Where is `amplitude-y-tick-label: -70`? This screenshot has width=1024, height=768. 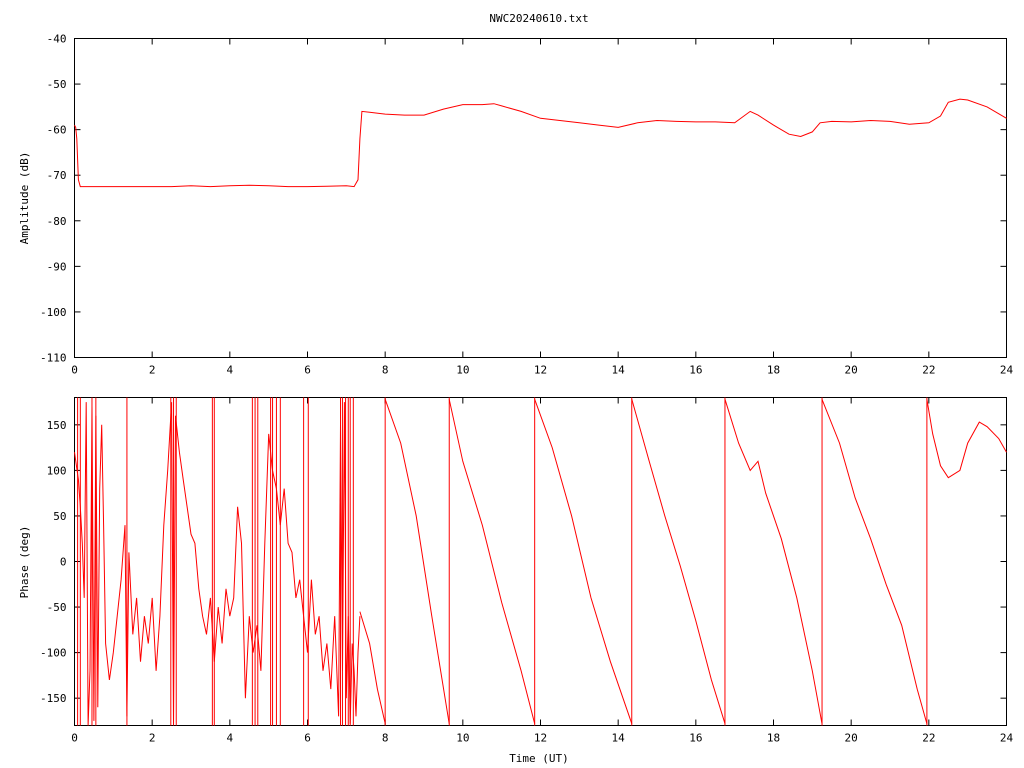
amplitude-y-tick-label: -70 is located at coordinates (57, 175).